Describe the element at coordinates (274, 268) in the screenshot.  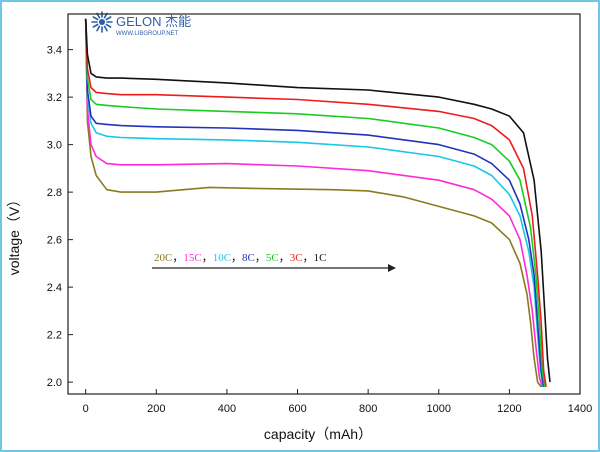
I see `legend-arrow` at that location.